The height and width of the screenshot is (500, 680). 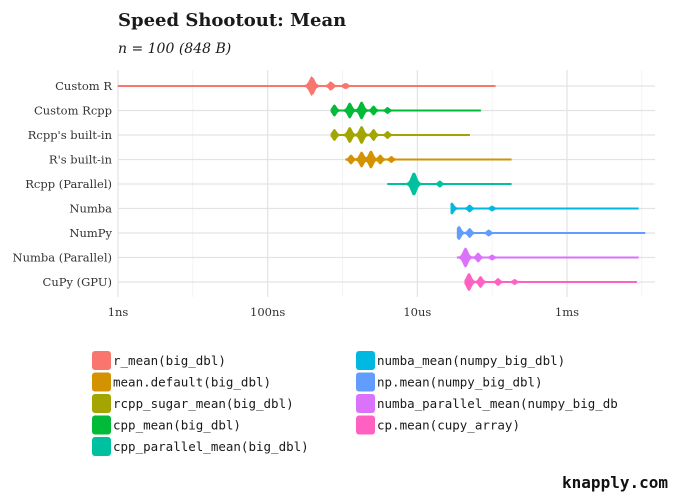 I want to click on violin-rcpp-parallel-, so click(x=449, y=184).